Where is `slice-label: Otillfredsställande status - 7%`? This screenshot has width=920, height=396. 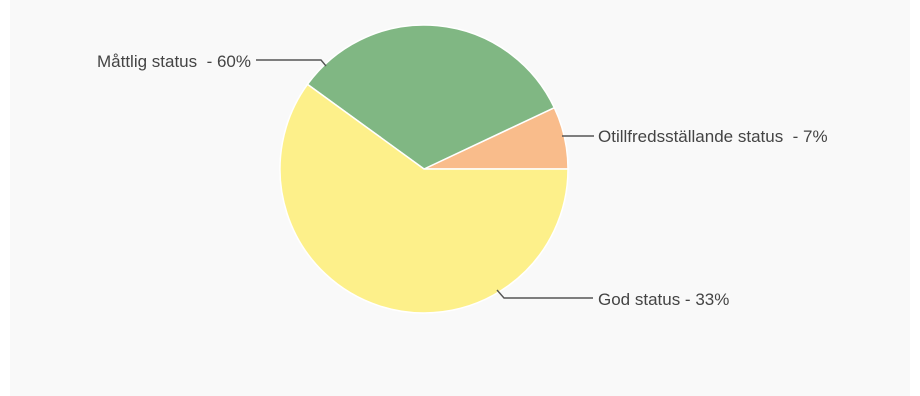
slice-label: Otillfredsställande status - 7% is located at coordinates (713, 136).